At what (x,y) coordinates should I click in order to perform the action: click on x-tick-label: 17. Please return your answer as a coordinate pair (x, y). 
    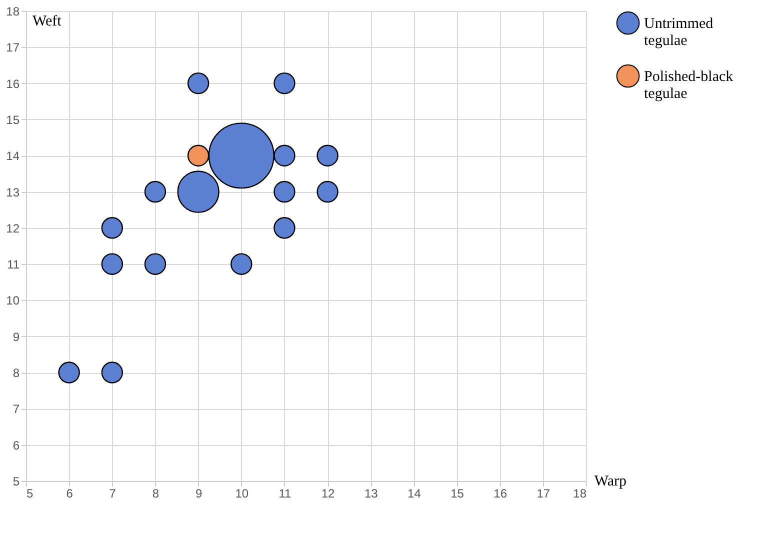
    Looking at the image, I should click on (543, 493).